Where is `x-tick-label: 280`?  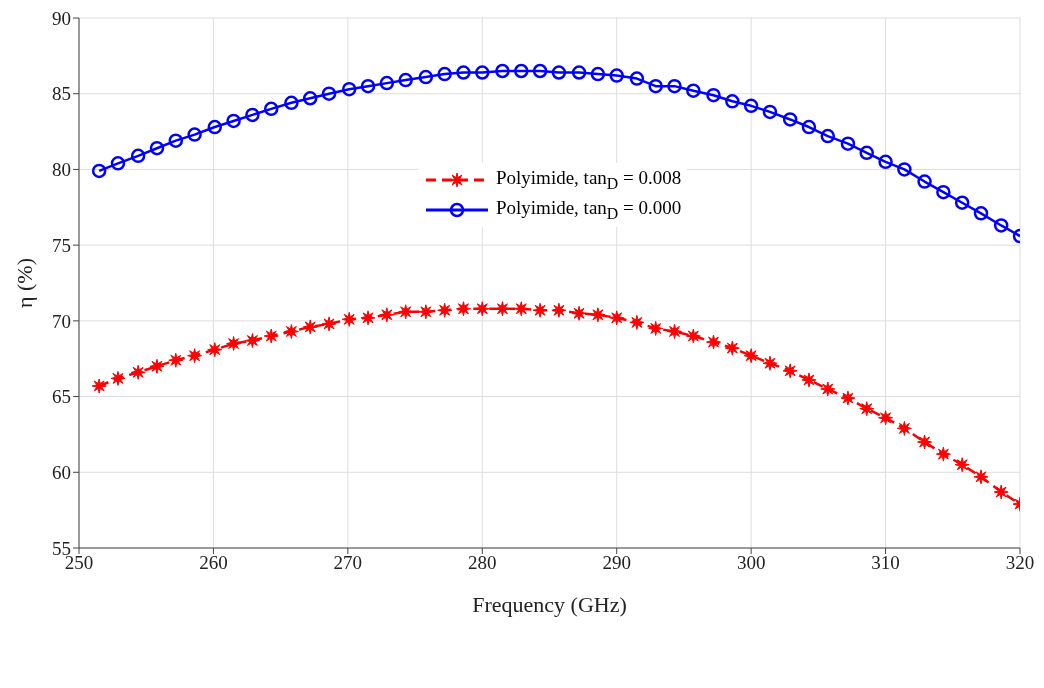 x-tick-label: 280 is located at coordinates (482, 563).